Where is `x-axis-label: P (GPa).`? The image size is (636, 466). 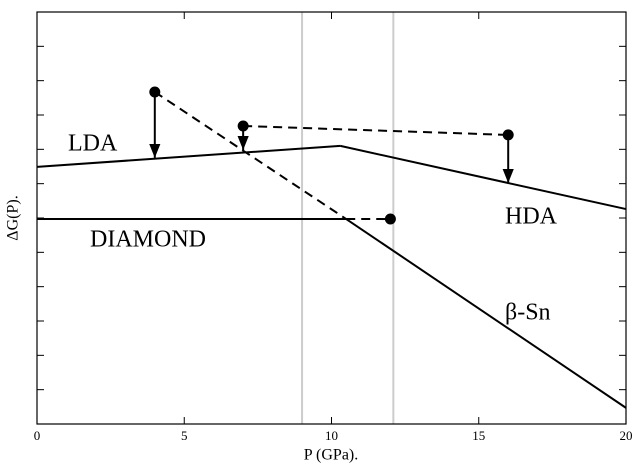
x-axis-label: P (GPa). is located at coordinates (331, 455).